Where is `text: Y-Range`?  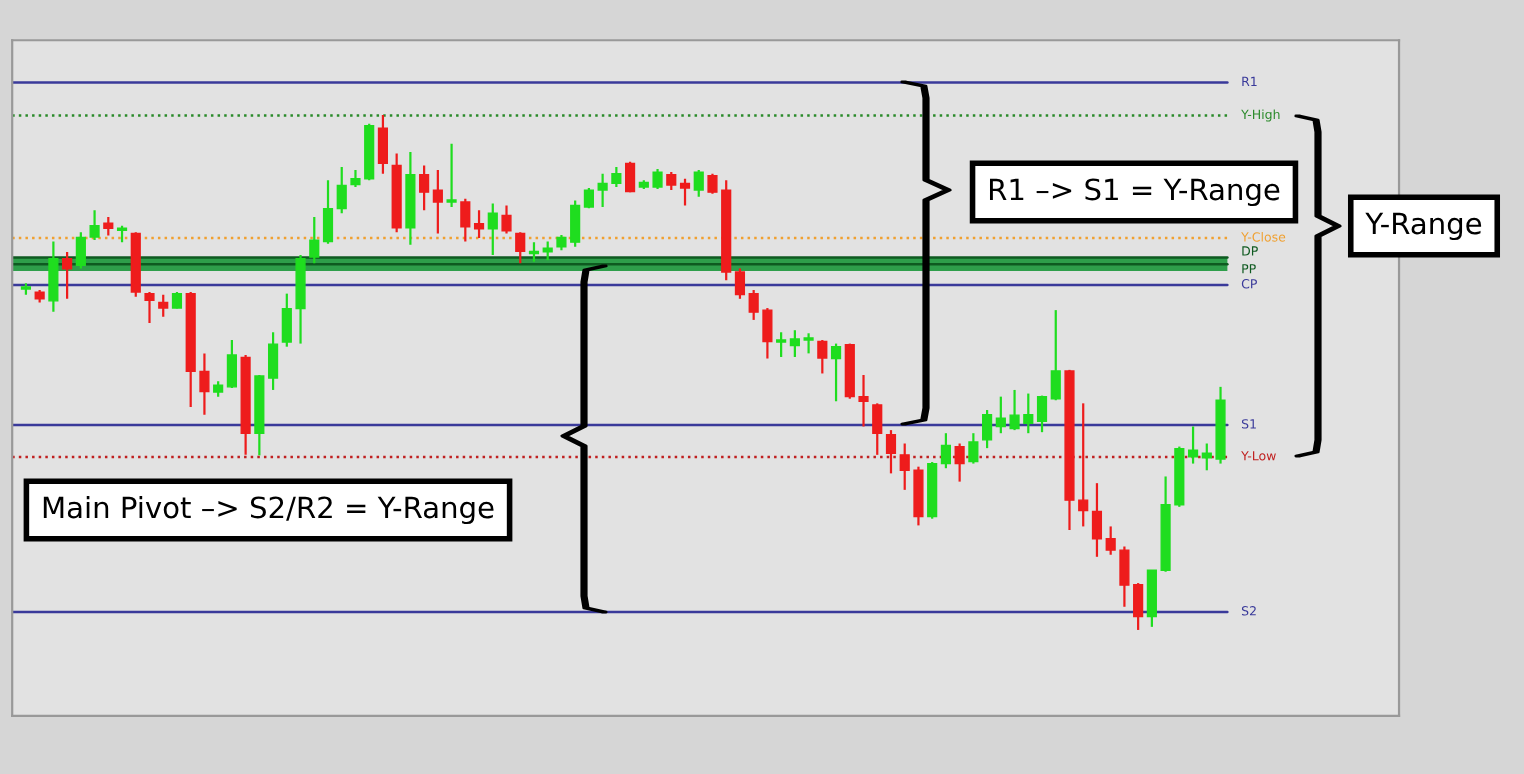 text: Y-Range is located at coordinates (1423, 226).